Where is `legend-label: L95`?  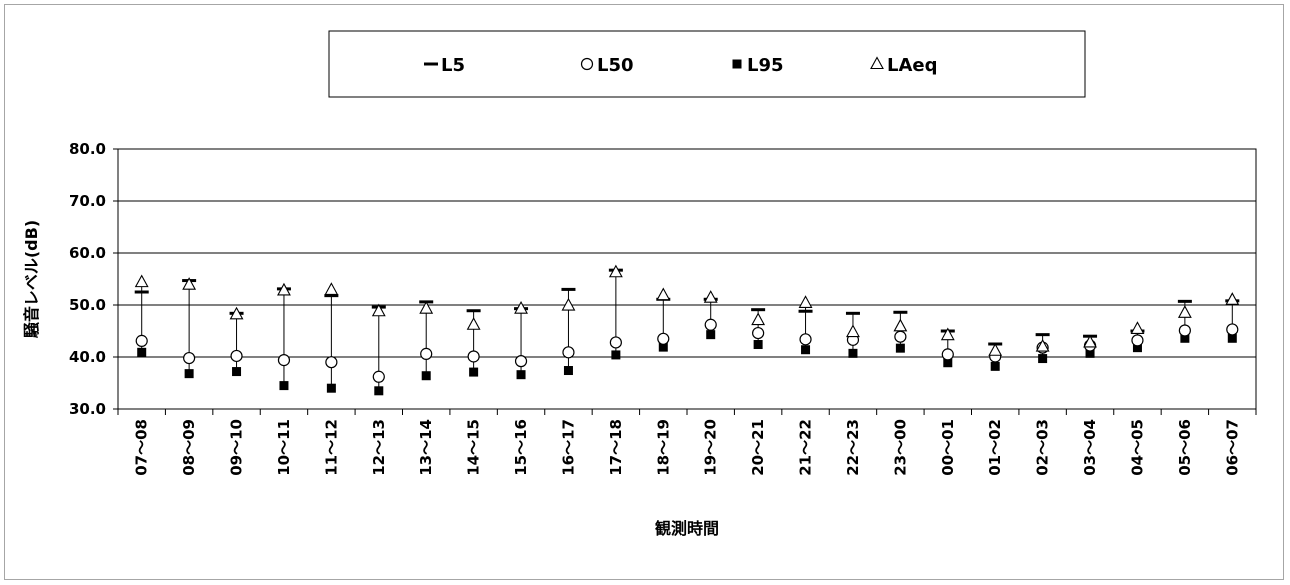 legend-label: L95 is located at coordinates (765, 65).